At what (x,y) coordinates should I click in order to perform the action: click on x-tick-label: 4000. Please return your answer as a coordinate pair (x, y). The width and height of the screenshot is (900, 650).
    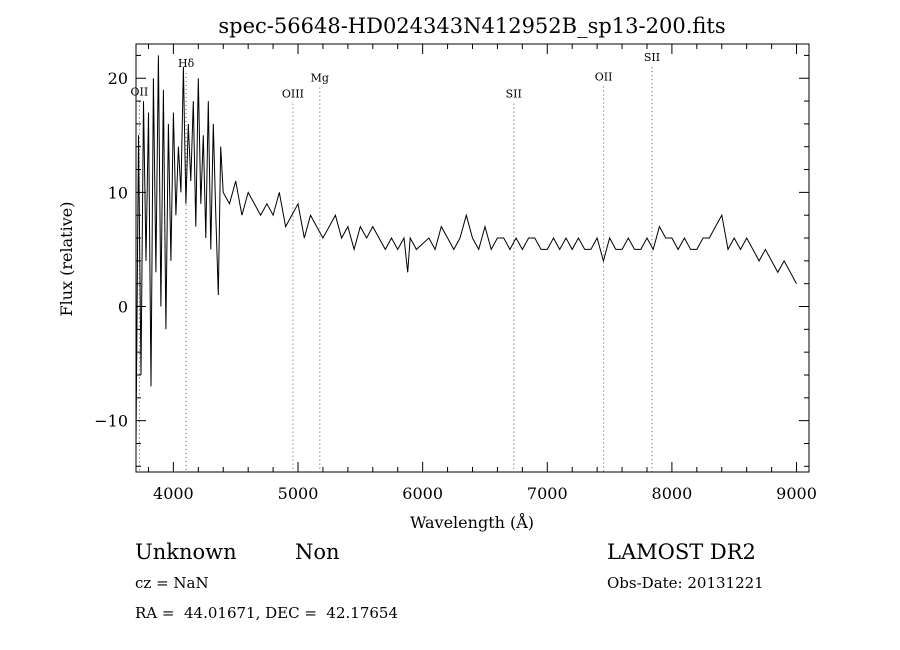
    Looking at the image, I should click on (173, 493).